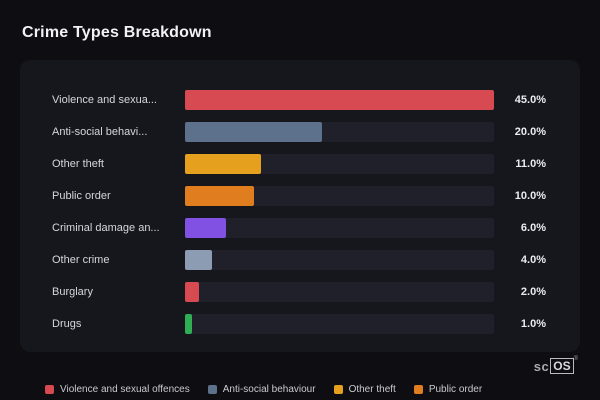  What do you see at coordinates (117, 32) in the screenshot?
I see `page-title: Crime Types Breakdown` at bounding box center [117, 32].